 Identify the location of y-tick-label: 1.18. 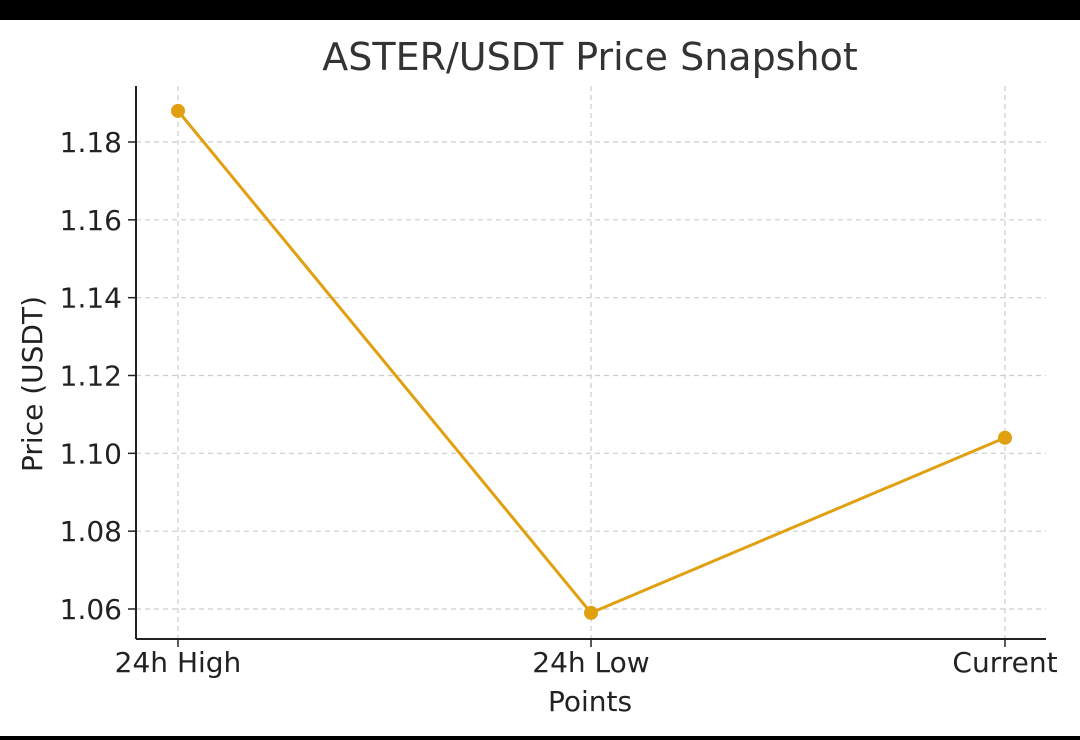
(91, 142).